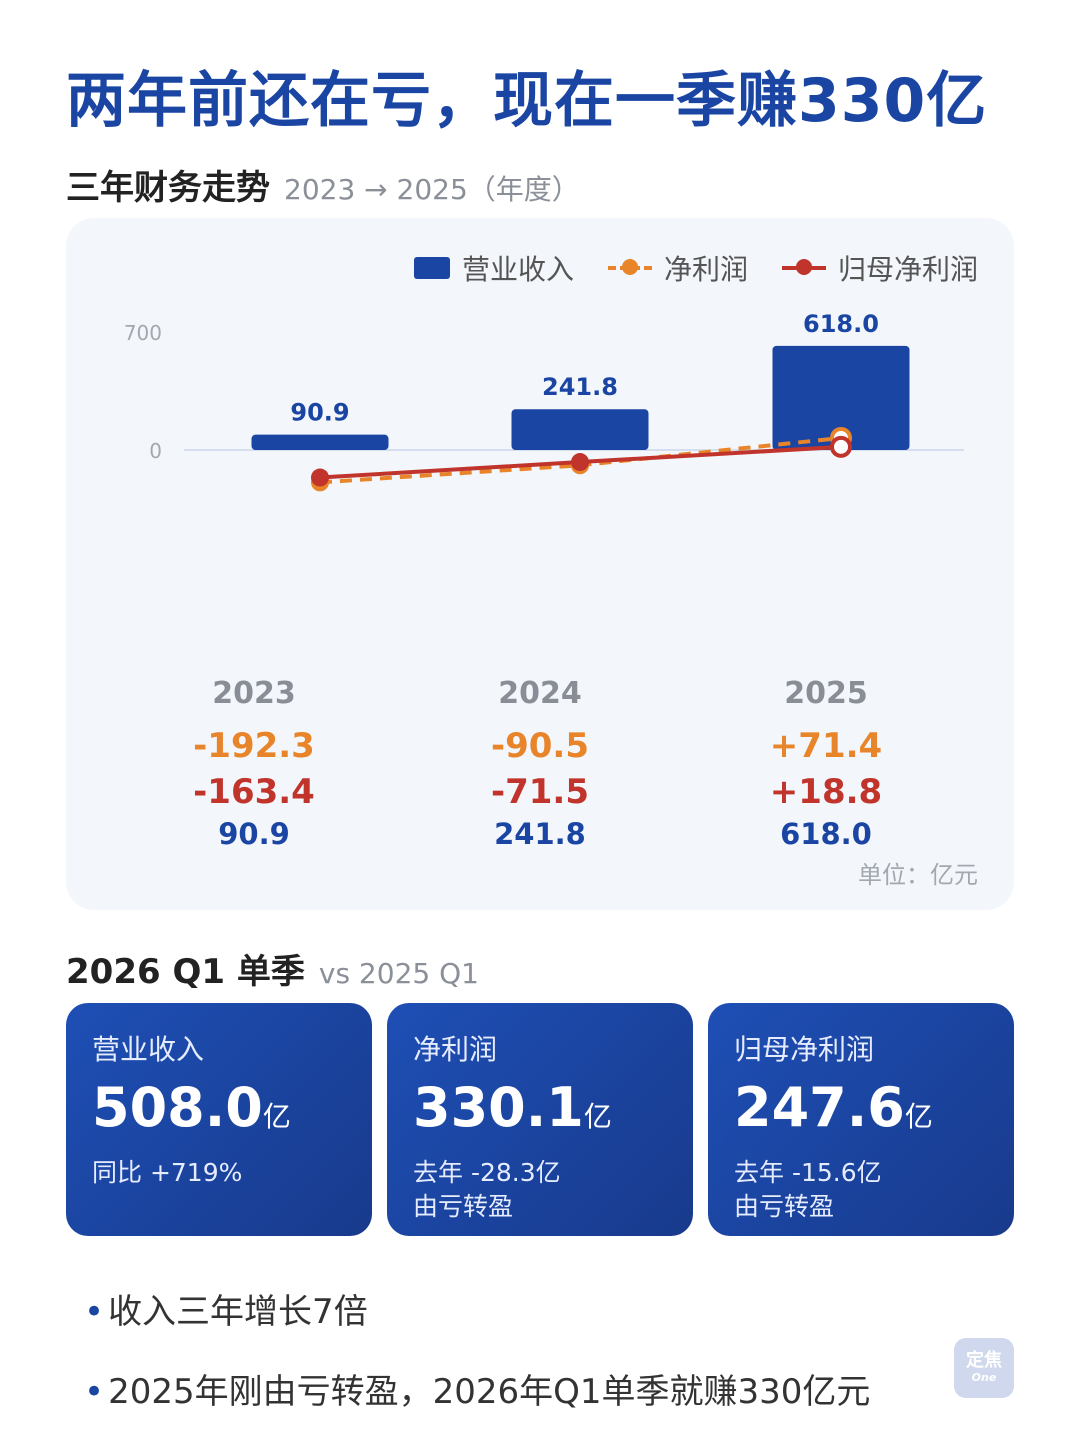  What do you see at coordinates (540, 834) in the screenshot?
I see `revenue-value: 241.8` at bounding box center [540, 834].